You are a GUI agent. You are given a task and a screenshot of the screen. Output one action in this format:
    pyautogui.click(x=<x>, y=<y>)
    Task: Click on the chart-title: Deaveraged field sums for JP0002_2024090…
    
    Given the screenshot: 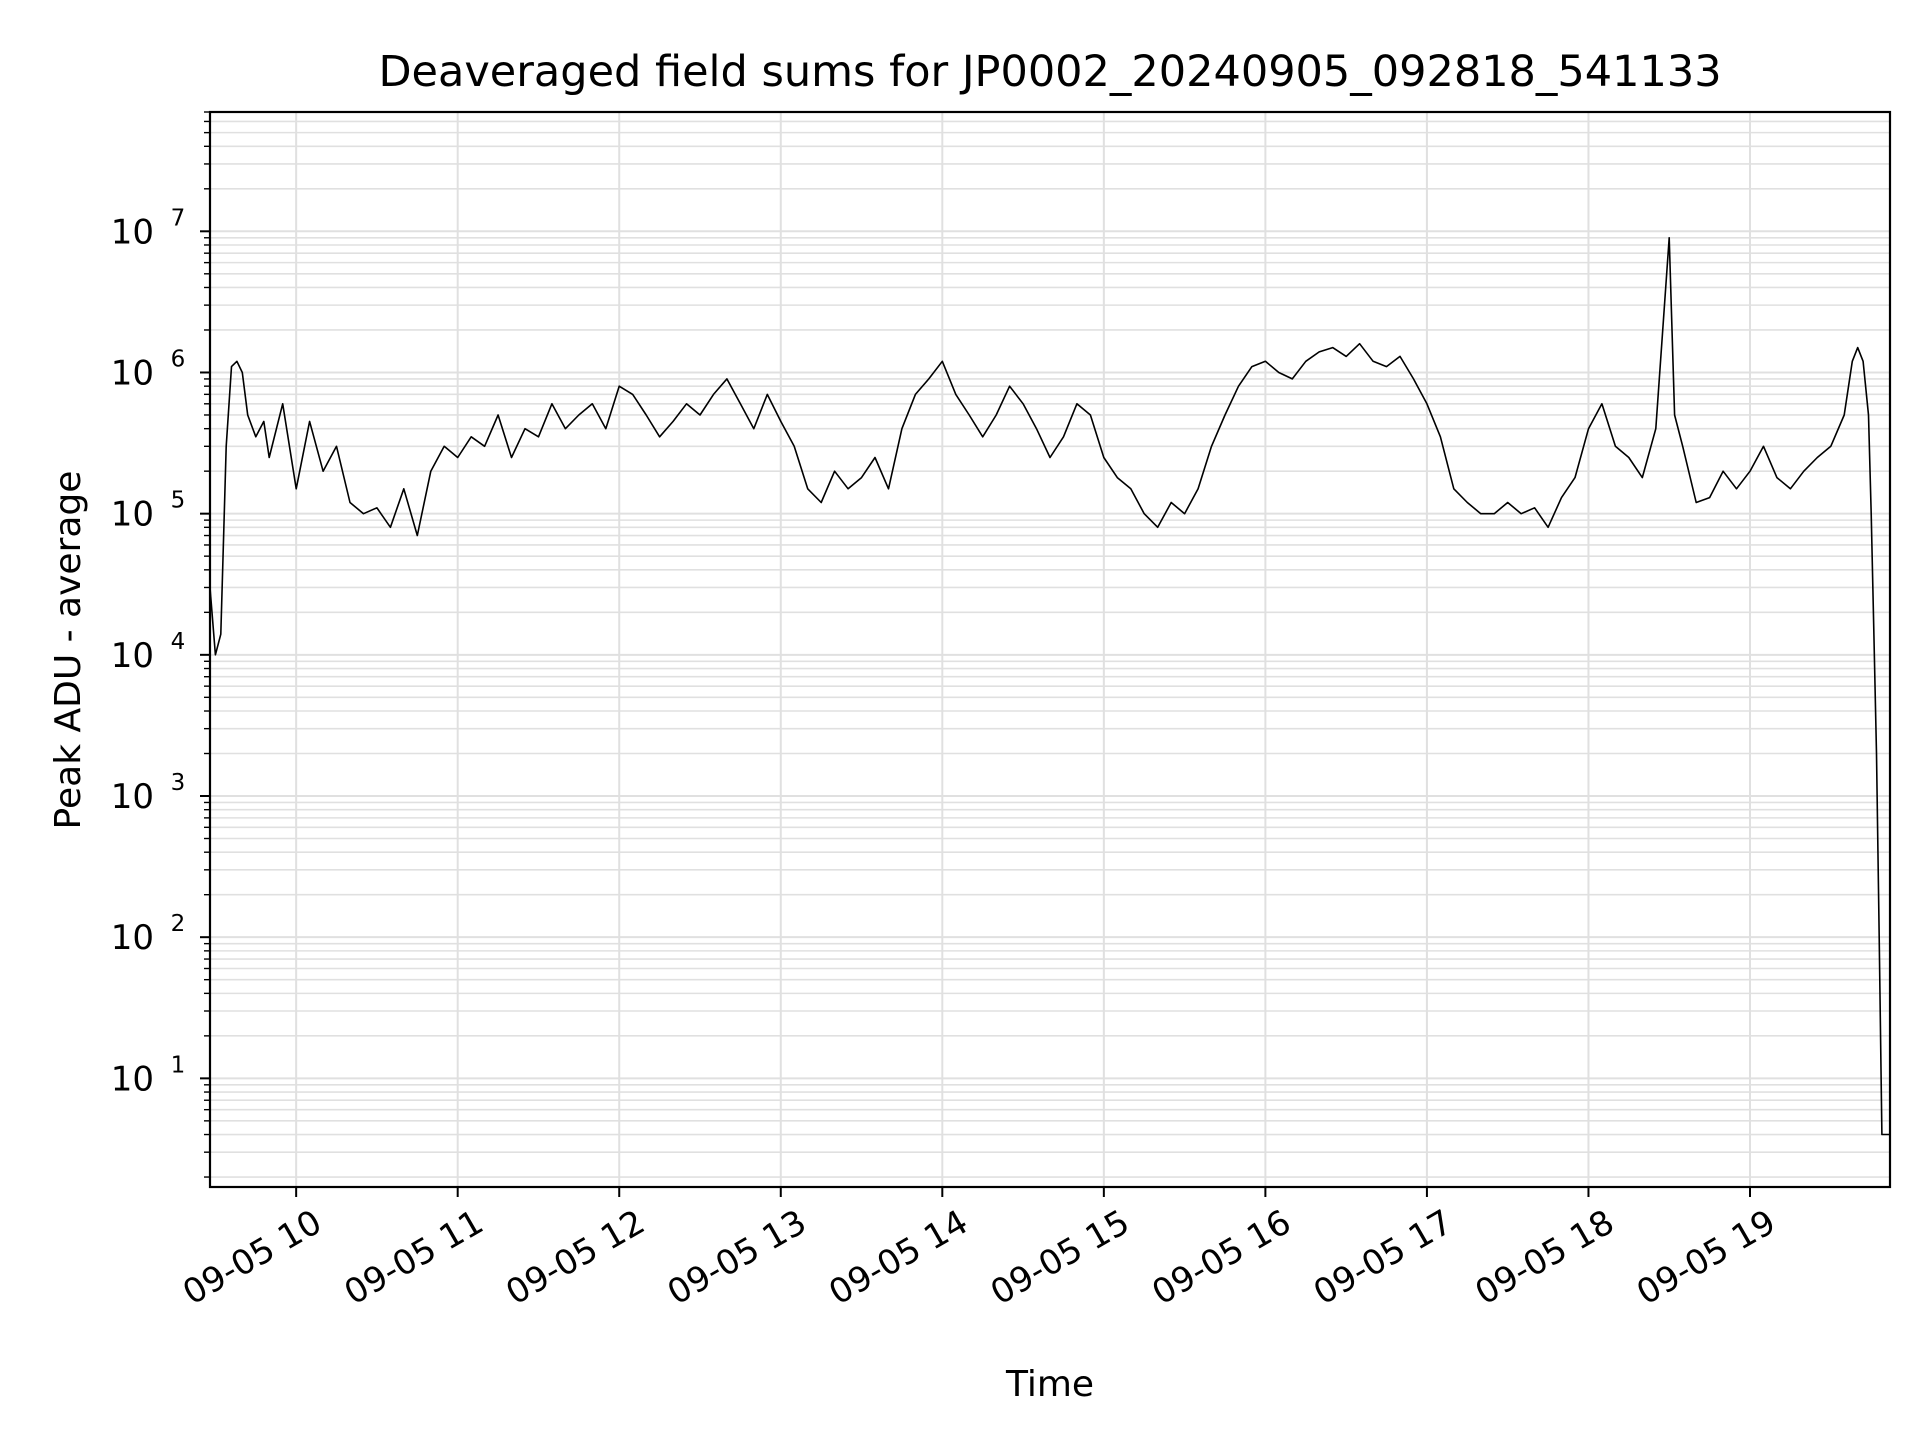 What is the action you would take?
    pyautogui.click(x=1049, y=72)
    